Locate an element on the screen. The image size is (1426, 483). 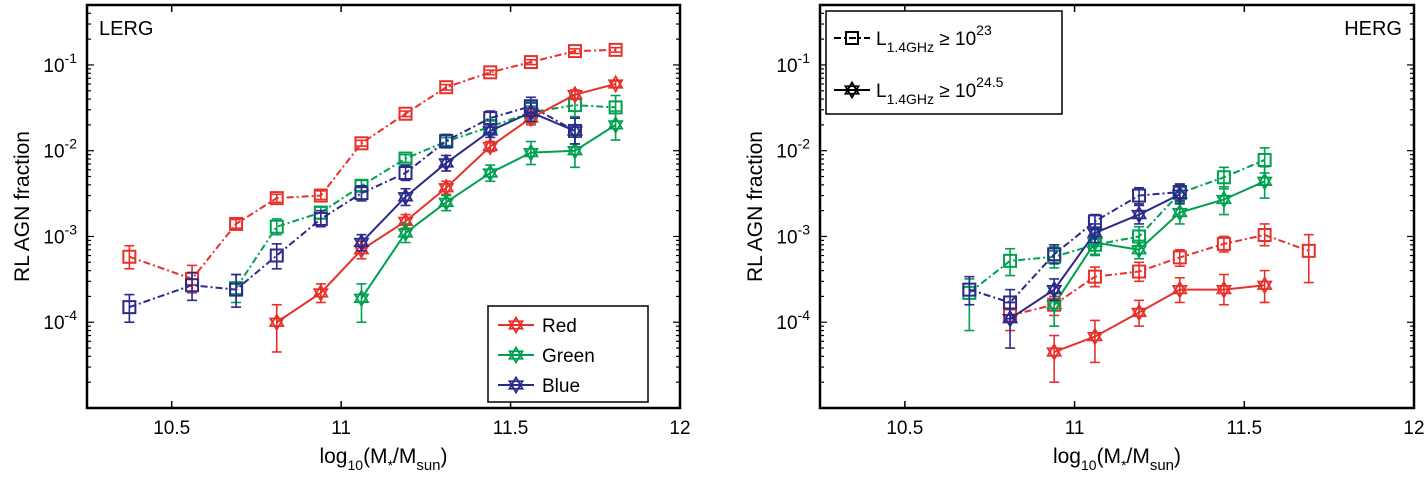
legend-box is located at coordinates (944, 62).